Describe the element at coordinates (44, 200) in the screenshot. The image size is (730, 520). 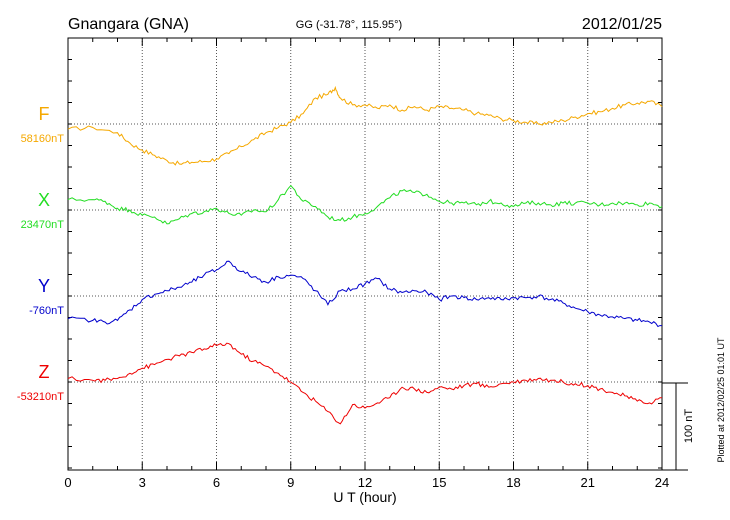
I see `series-name-x: X` at that location.